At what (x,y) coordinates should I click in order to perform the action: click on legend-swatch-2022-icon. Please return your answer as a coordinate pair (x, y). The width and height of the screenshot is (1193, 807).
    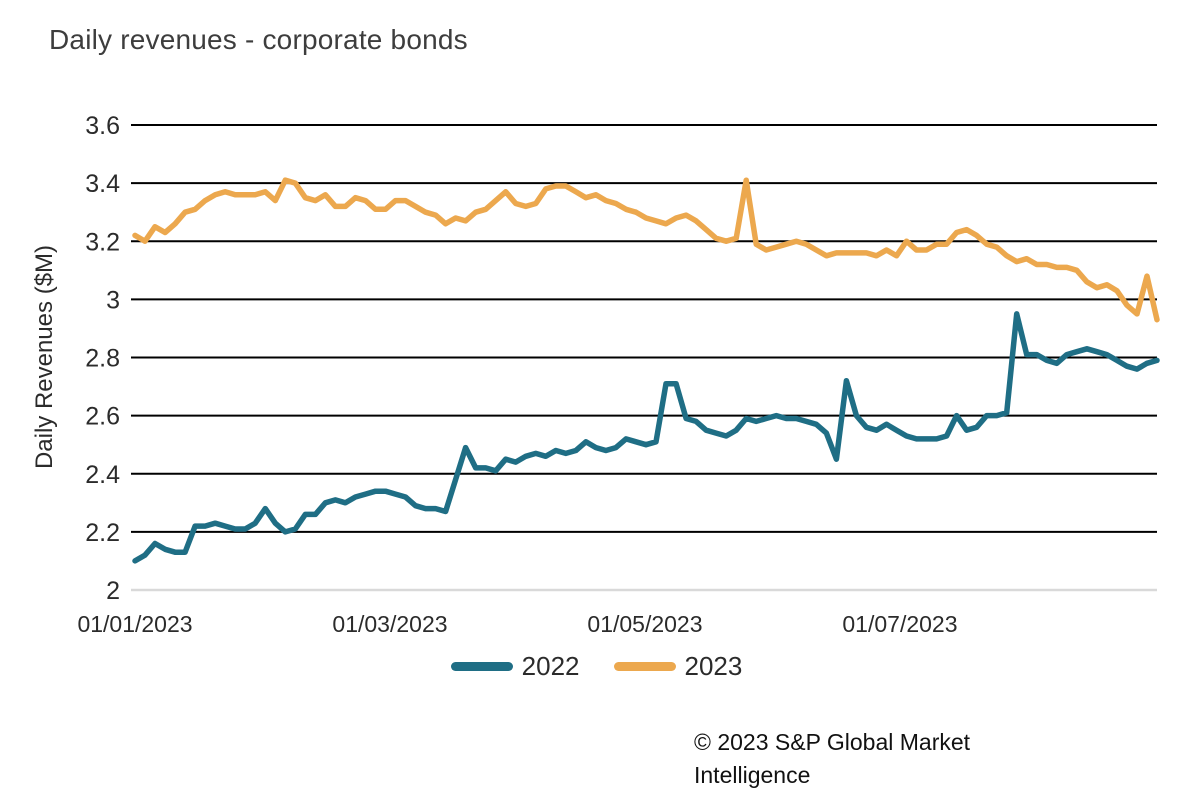
    Looking at the image, I should click on (481, 666).